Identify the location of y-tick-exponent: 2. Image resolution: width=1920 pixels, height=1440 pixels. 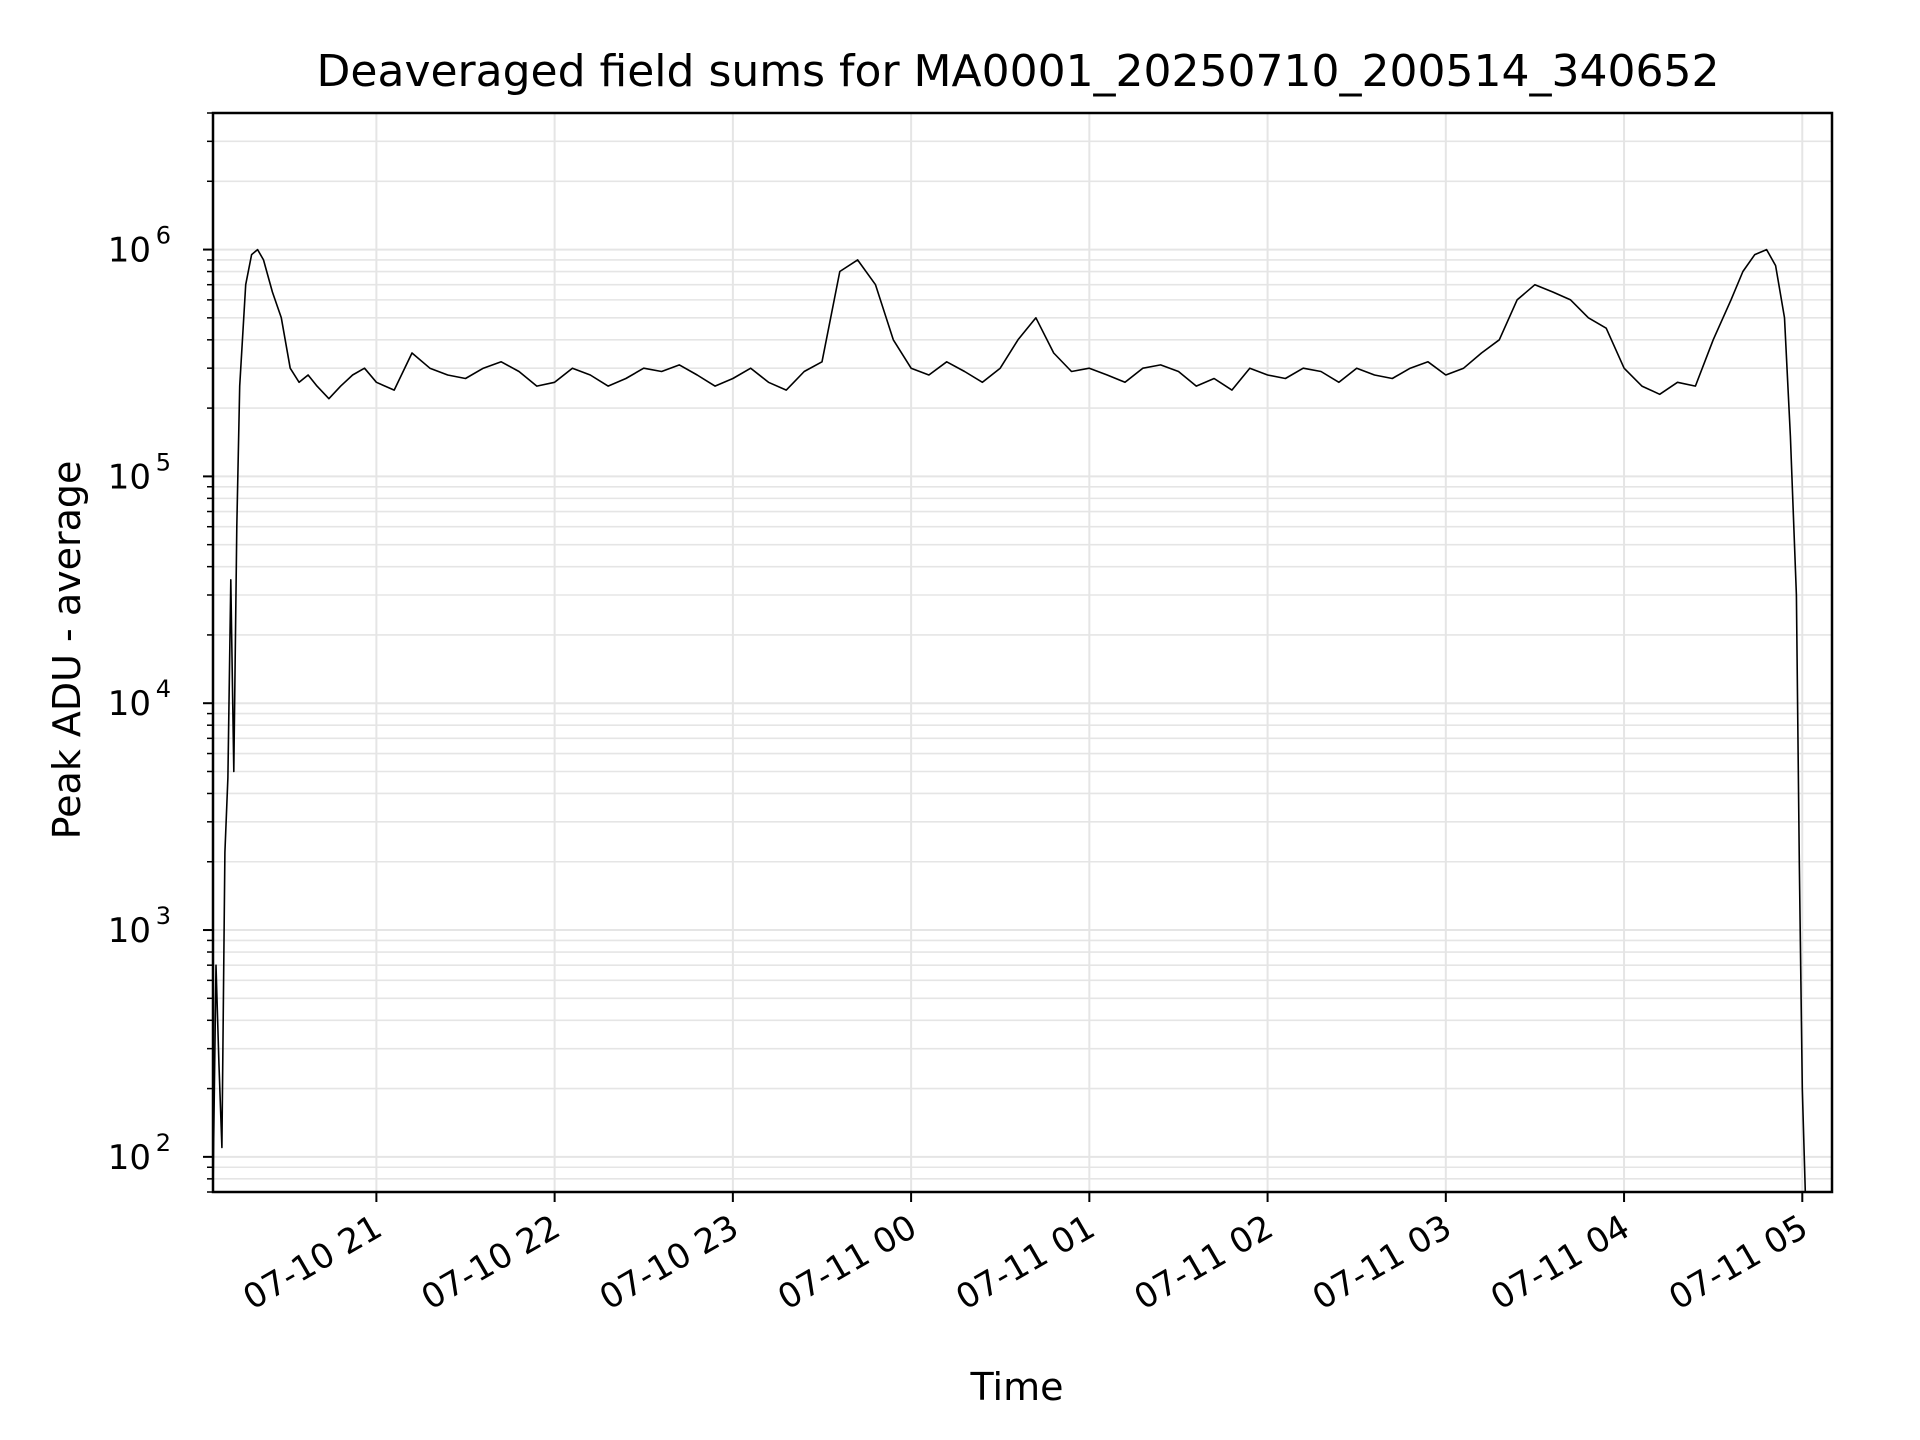
(163, 1143).